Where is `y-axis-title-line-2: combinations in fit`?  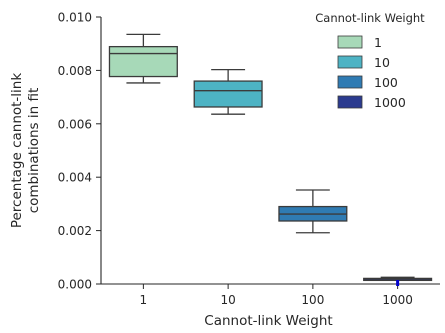 y-axis-title-line-2: combinations in fit is located at coordinates (34, 151).